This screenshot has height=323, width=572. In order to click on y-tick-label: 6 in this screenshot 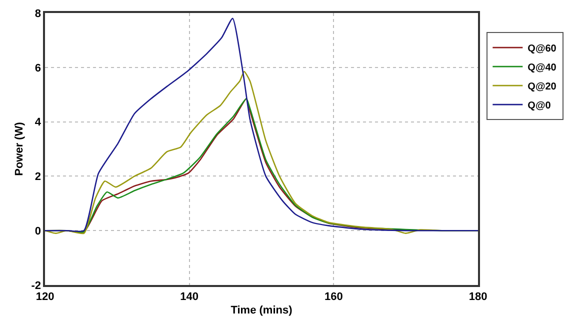, I will do `click(38, 68)`.